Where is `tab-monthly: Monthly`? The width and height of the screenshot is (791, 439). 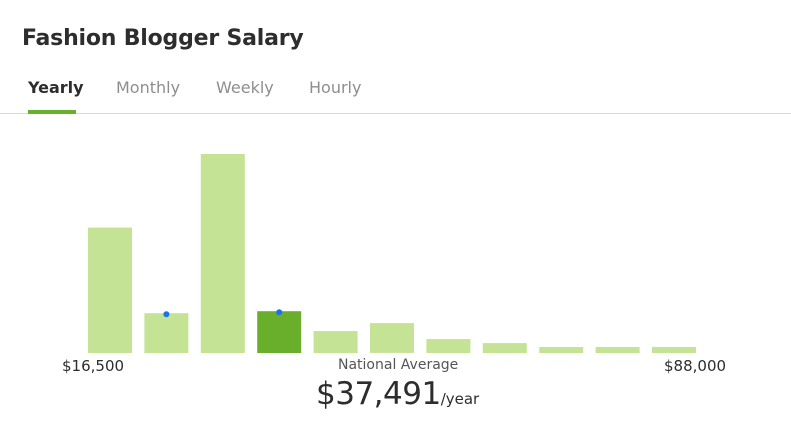 tab-monthly: Monthly is located at coordinates (148, 87).